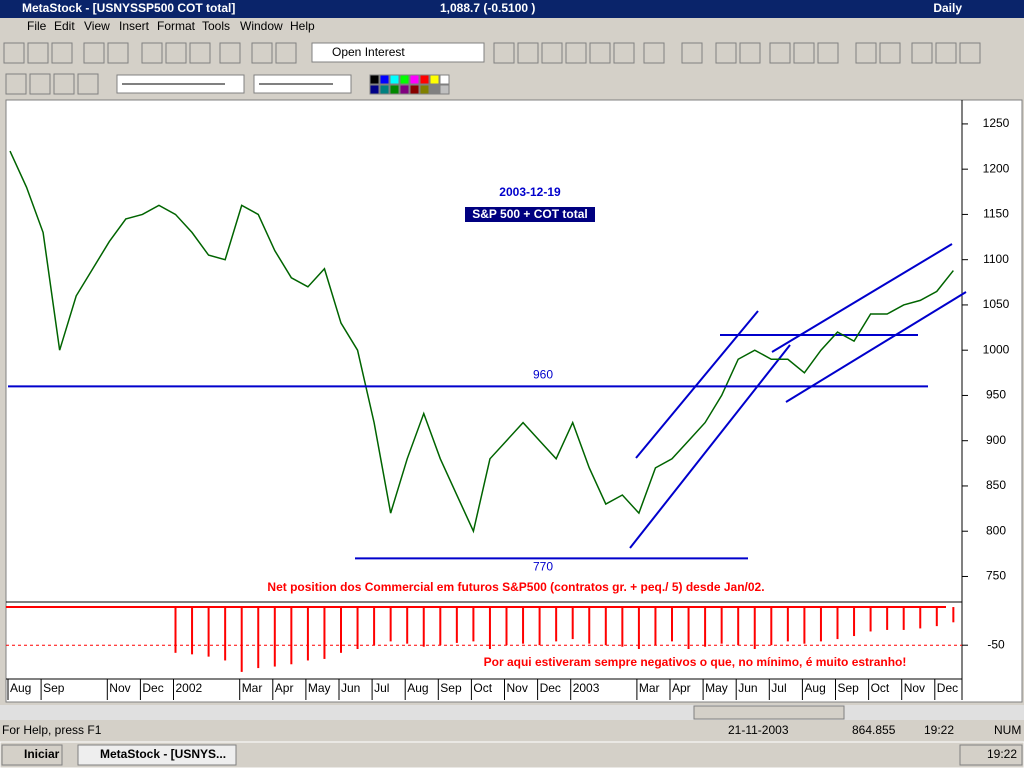  I want to click on indicator-combo, so click(398, 52).